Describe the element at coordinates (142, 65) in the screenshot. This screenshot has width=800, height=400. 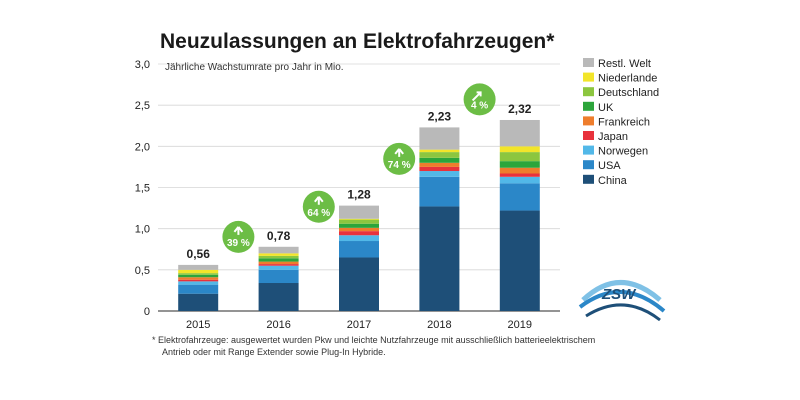
I see `y-tick-label: 3,0` at that location.